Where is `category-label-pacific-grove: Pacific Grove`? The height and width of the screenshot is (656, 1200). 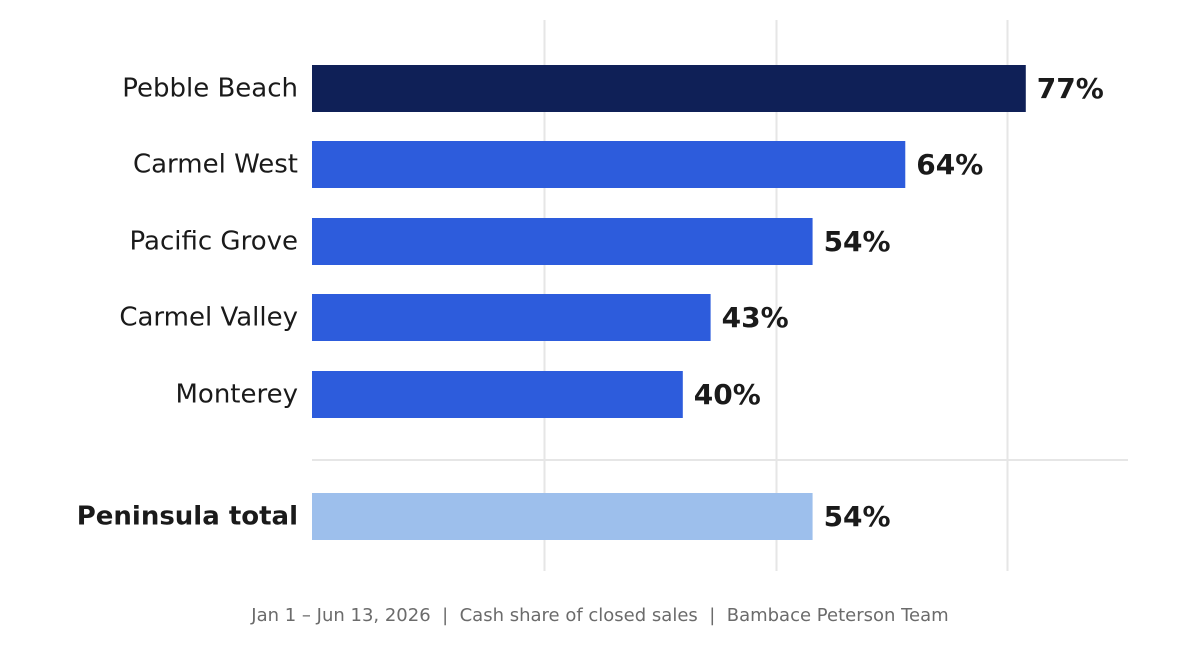
category-label-pacific-grove: Pacific Grove is located at coordinates (214, 242).